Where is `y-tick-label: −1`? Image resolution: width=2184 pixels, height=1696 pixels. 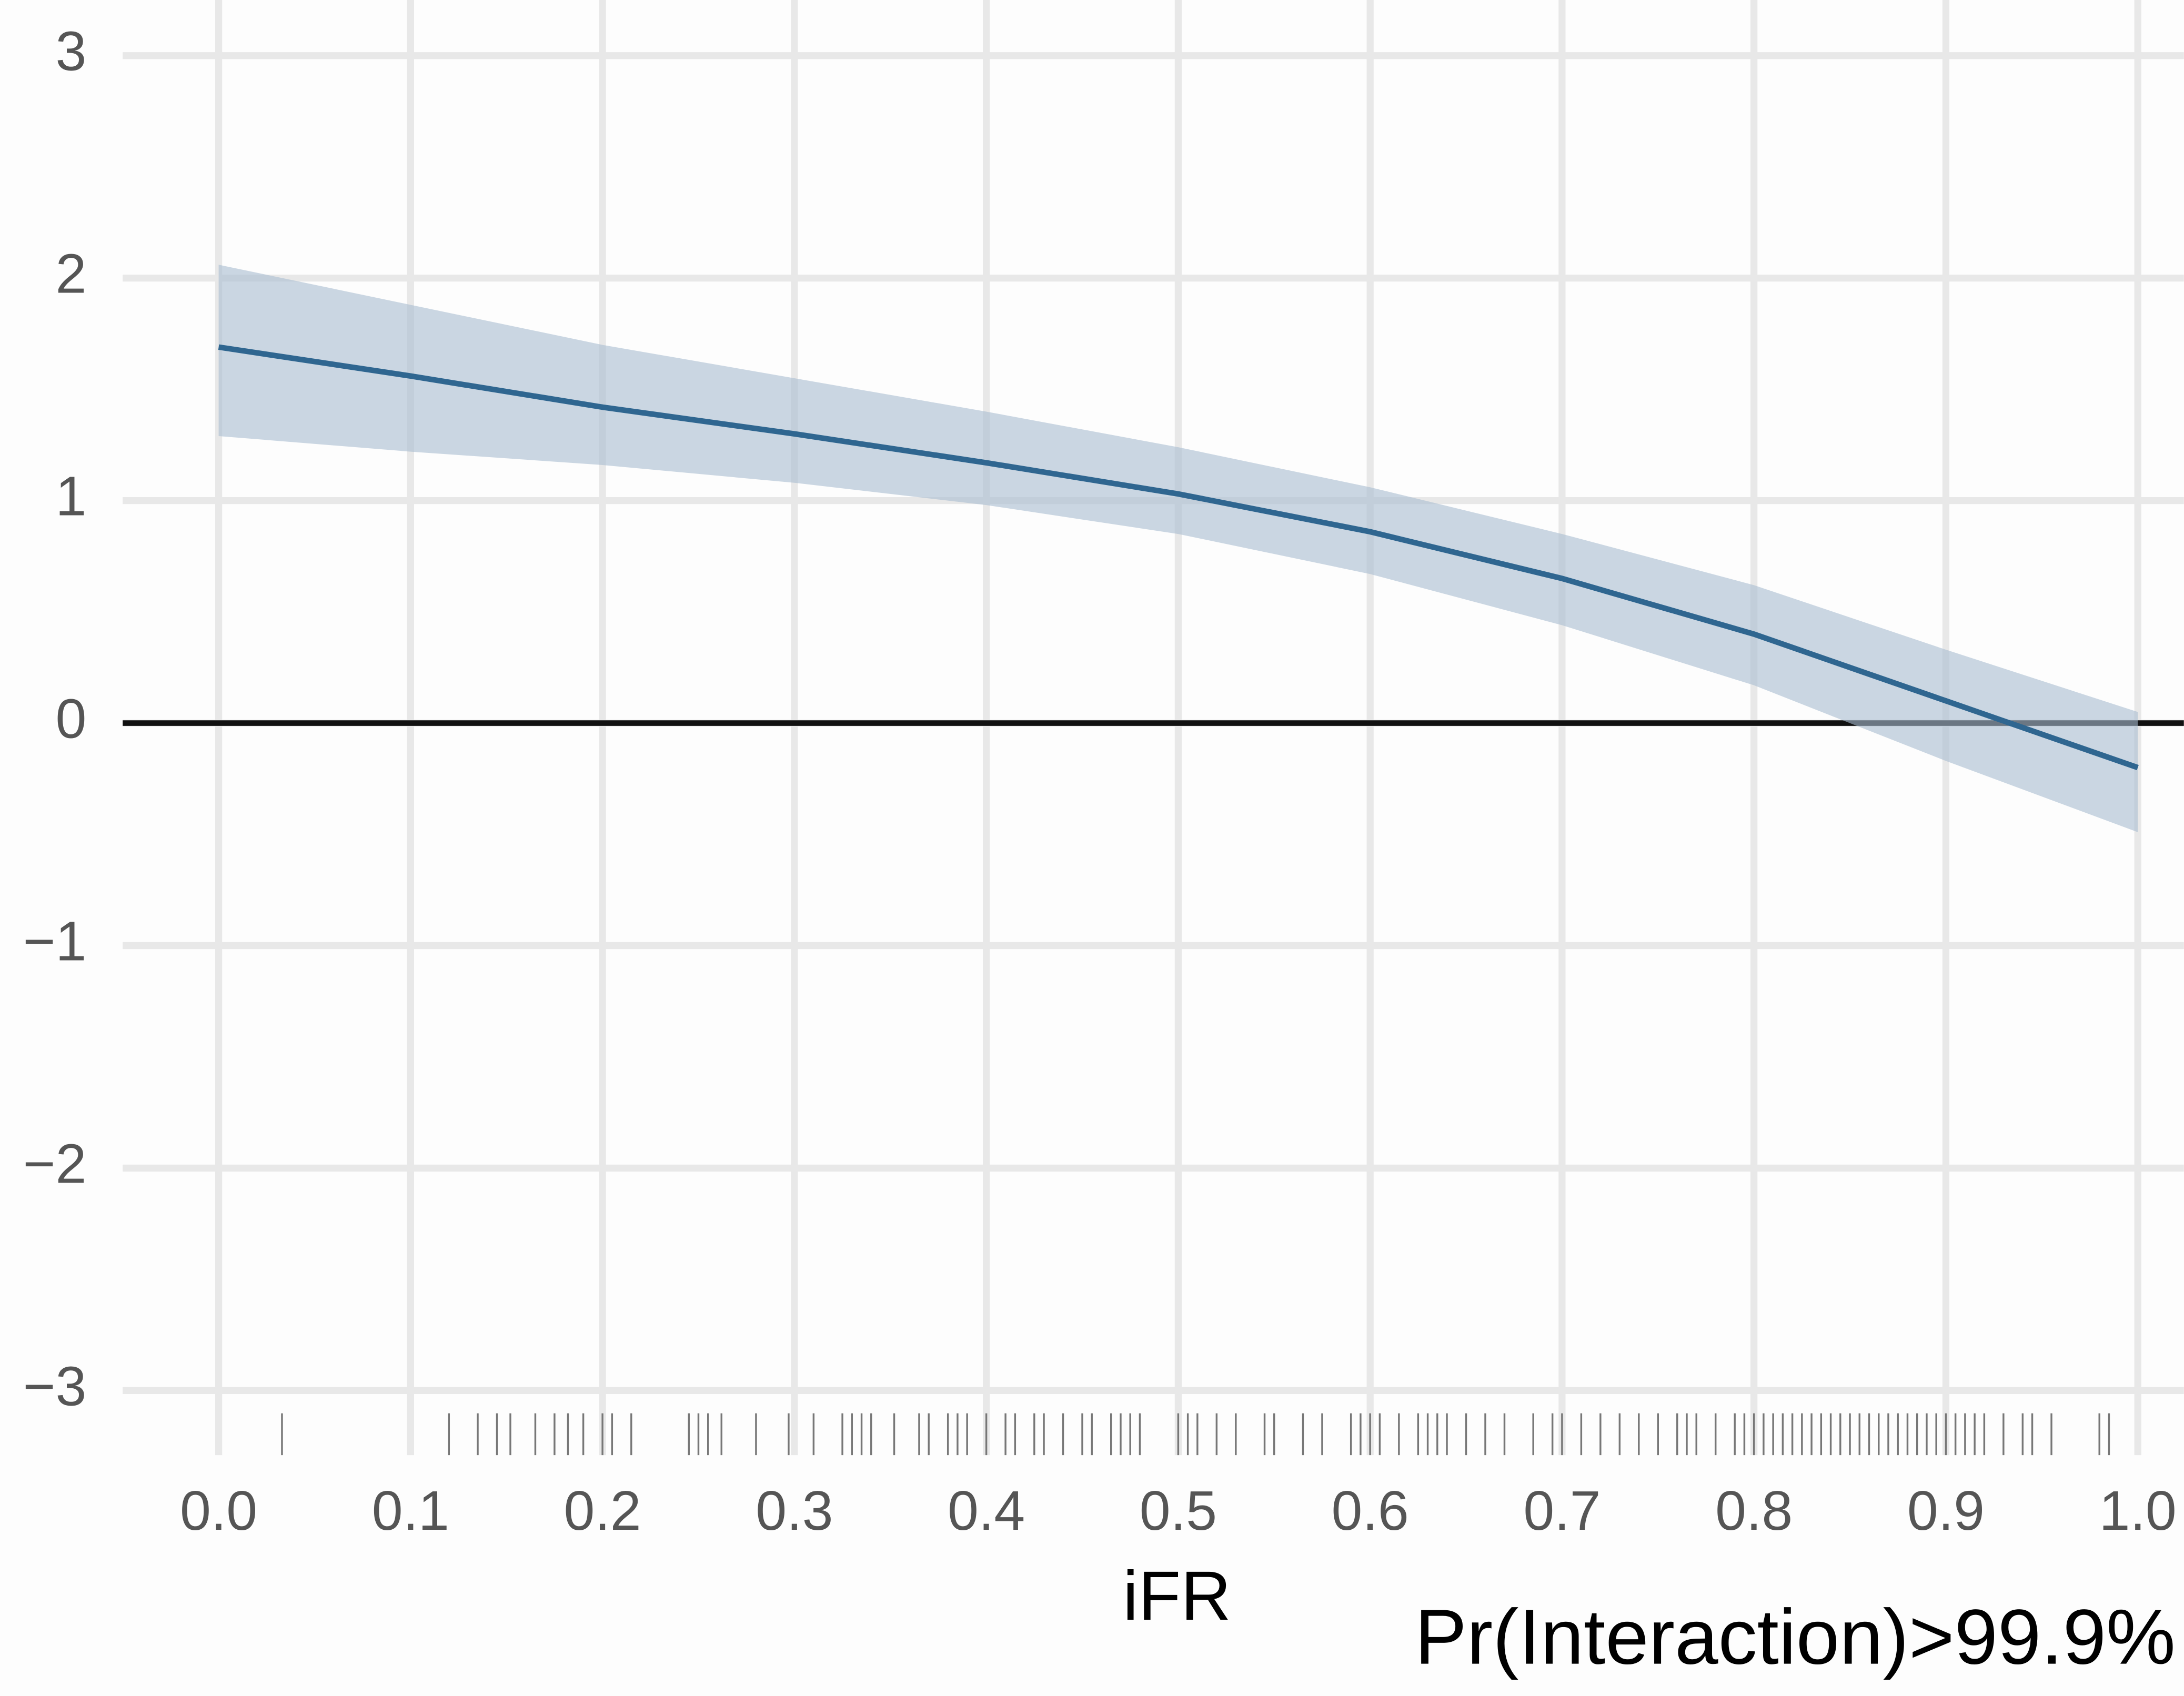 y-tick-label: −1 is located at coordinates (55, 941).